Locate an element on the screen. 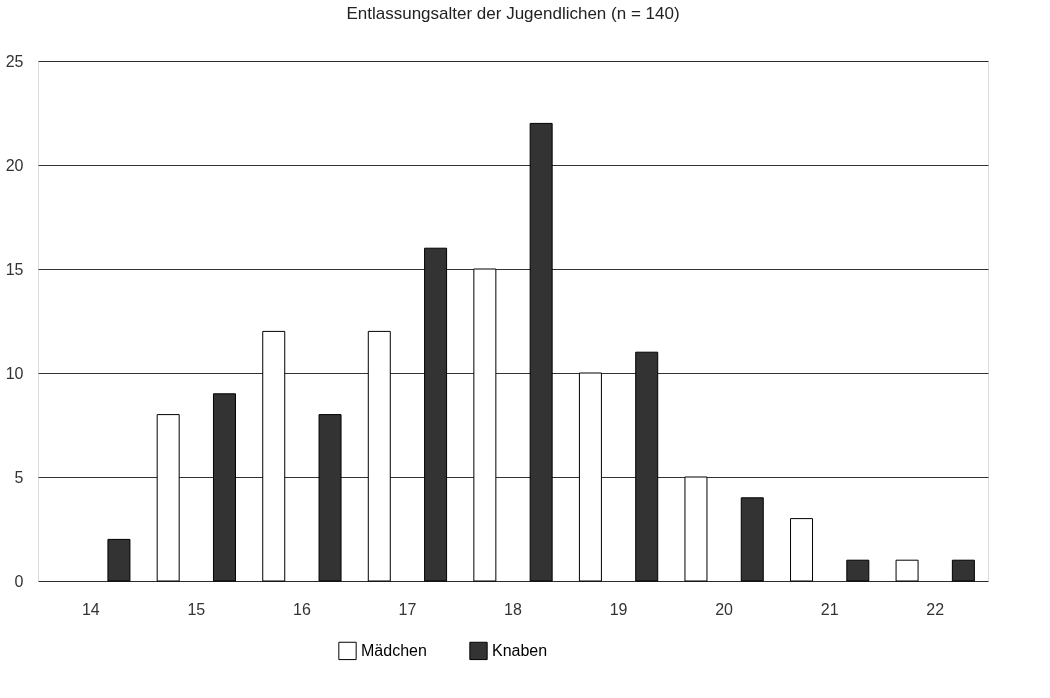 Image resolution: width=1050 pixels, height=698 pixels. y-tick-label: 5 is located at coordinates (19, 477).